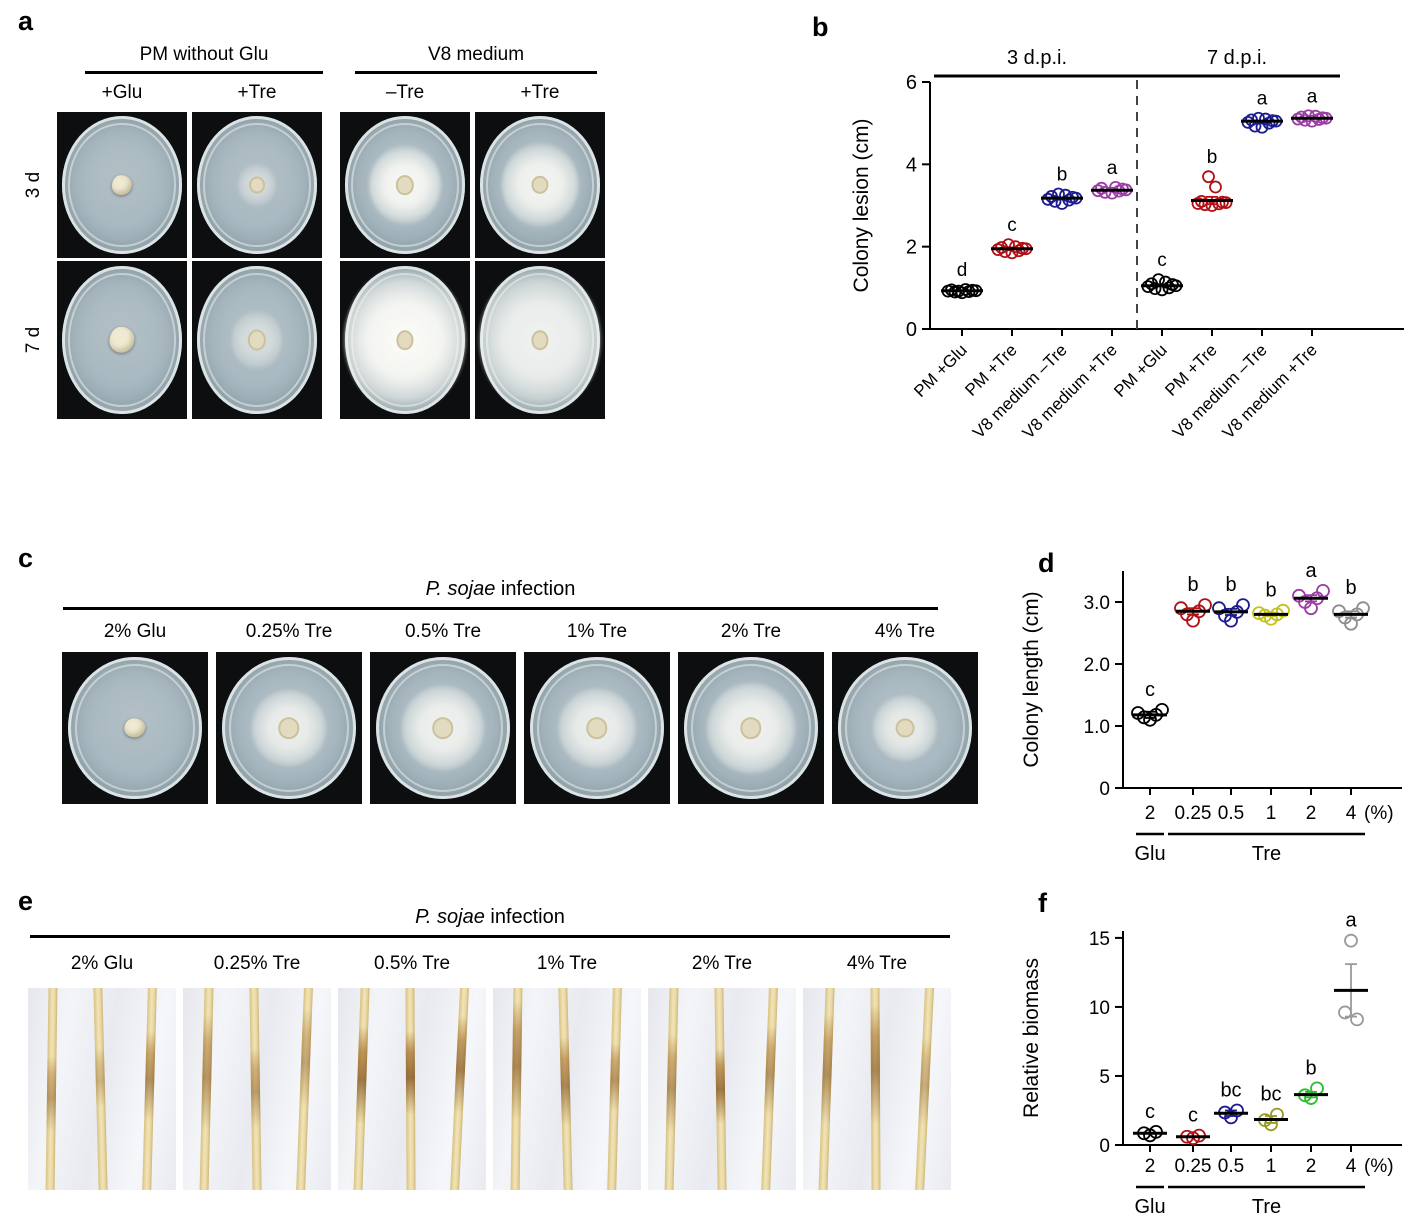 The width and height of the screenshot is (1416, 1218). Describe the element at coordinates (1031, 1038) in the screenshot. I see `y-axis-title: Relative biomass` at that location.